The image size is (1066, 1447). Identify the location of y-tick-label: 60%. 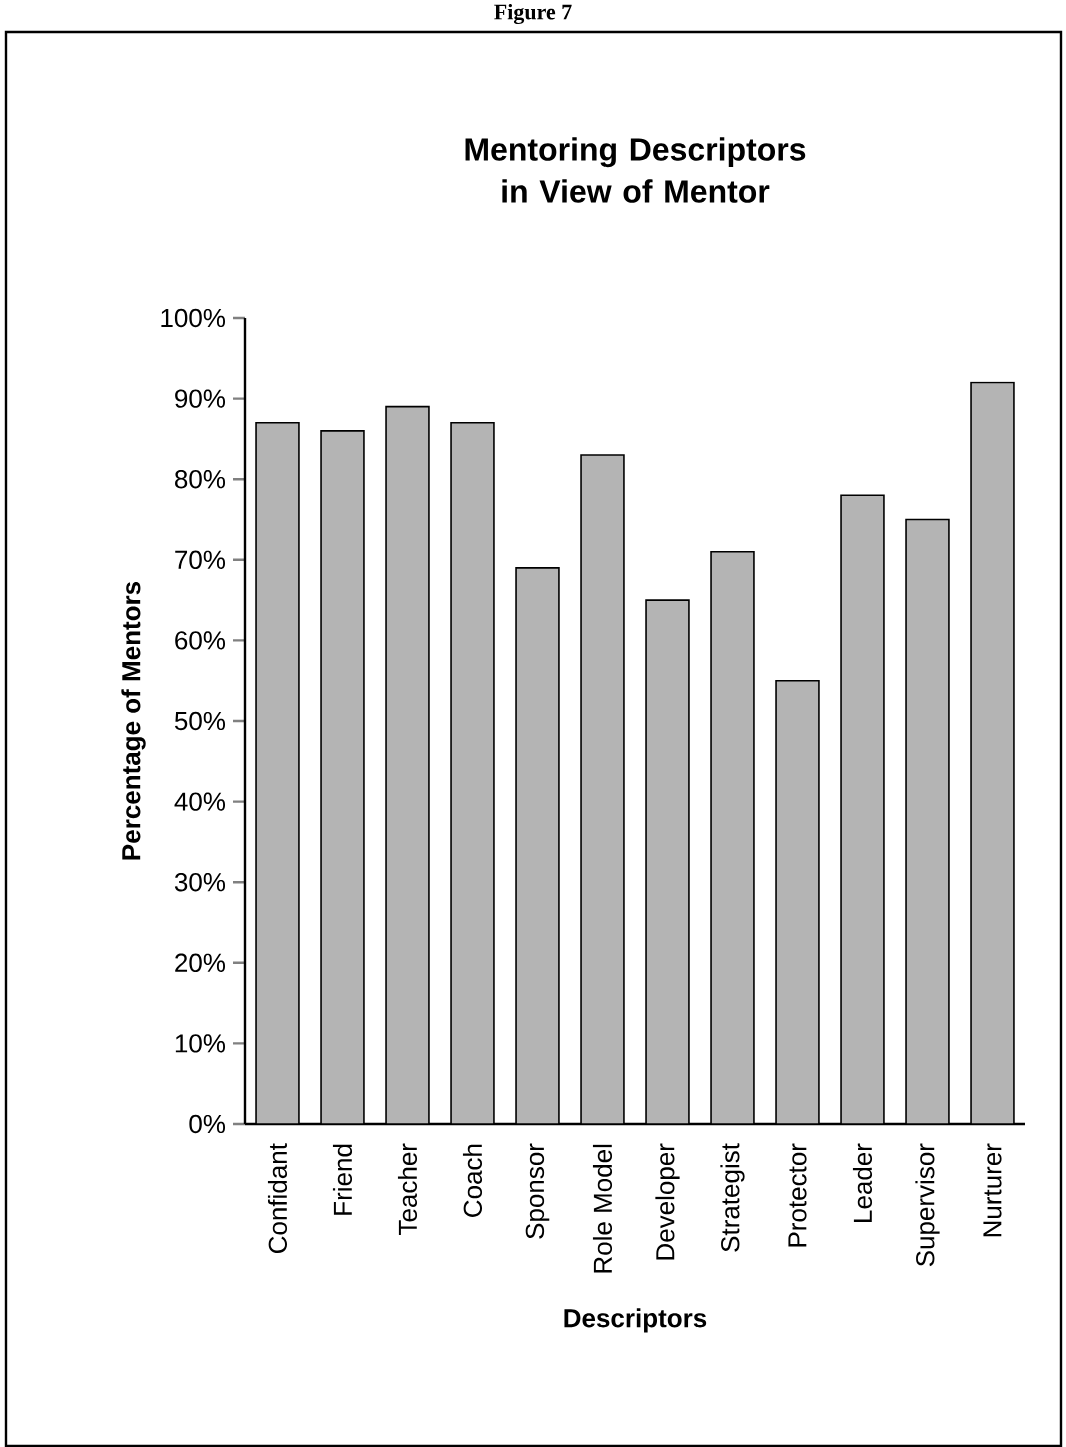
(200, 640).